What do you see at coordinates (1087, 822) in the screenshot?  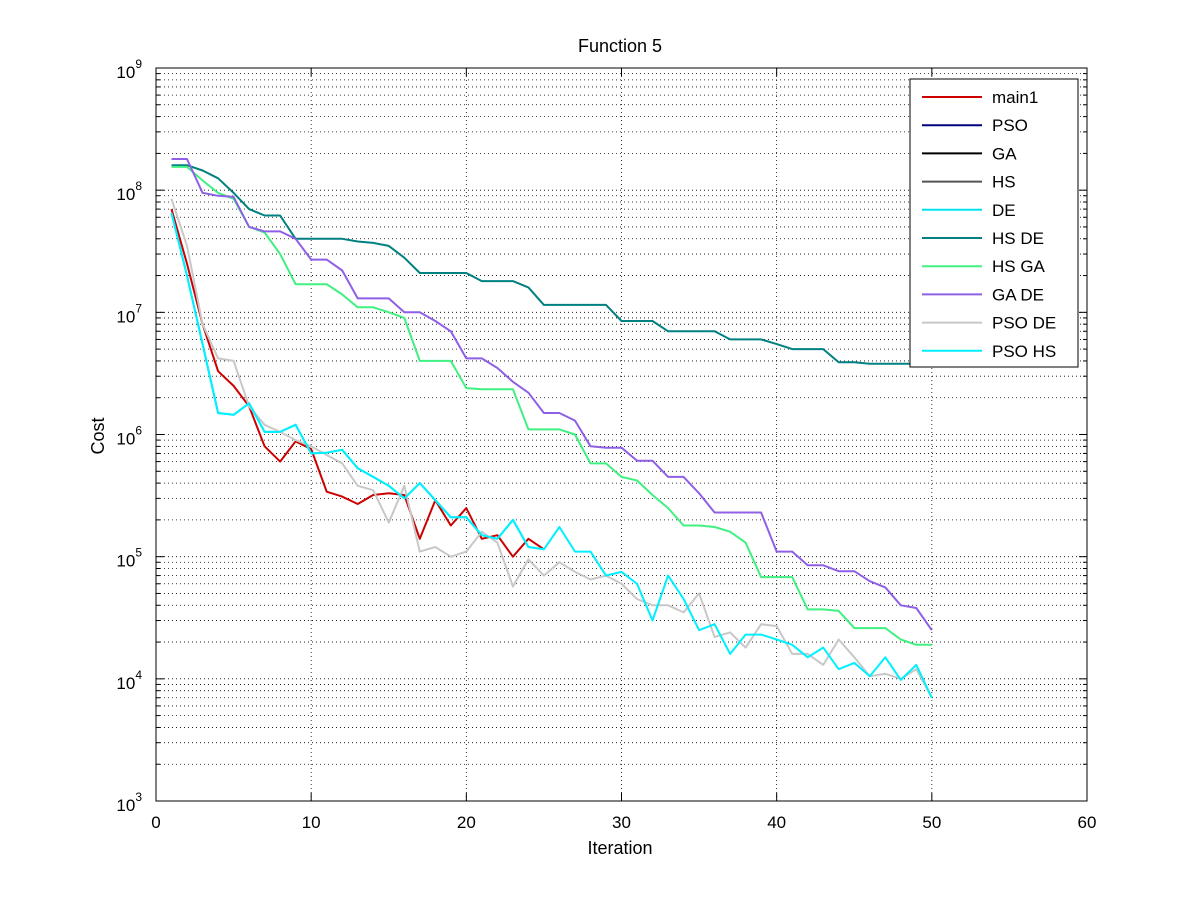 I see `x-tick-label: 60` at bounding box center [1087, 822].